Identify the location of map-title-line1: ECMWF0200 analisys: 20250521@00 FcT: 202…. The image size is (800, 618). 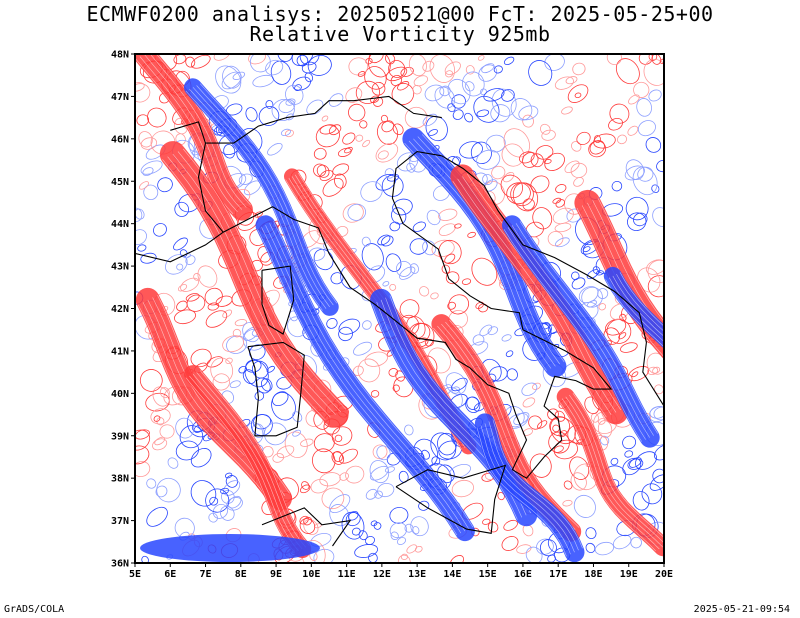
(400, 14).